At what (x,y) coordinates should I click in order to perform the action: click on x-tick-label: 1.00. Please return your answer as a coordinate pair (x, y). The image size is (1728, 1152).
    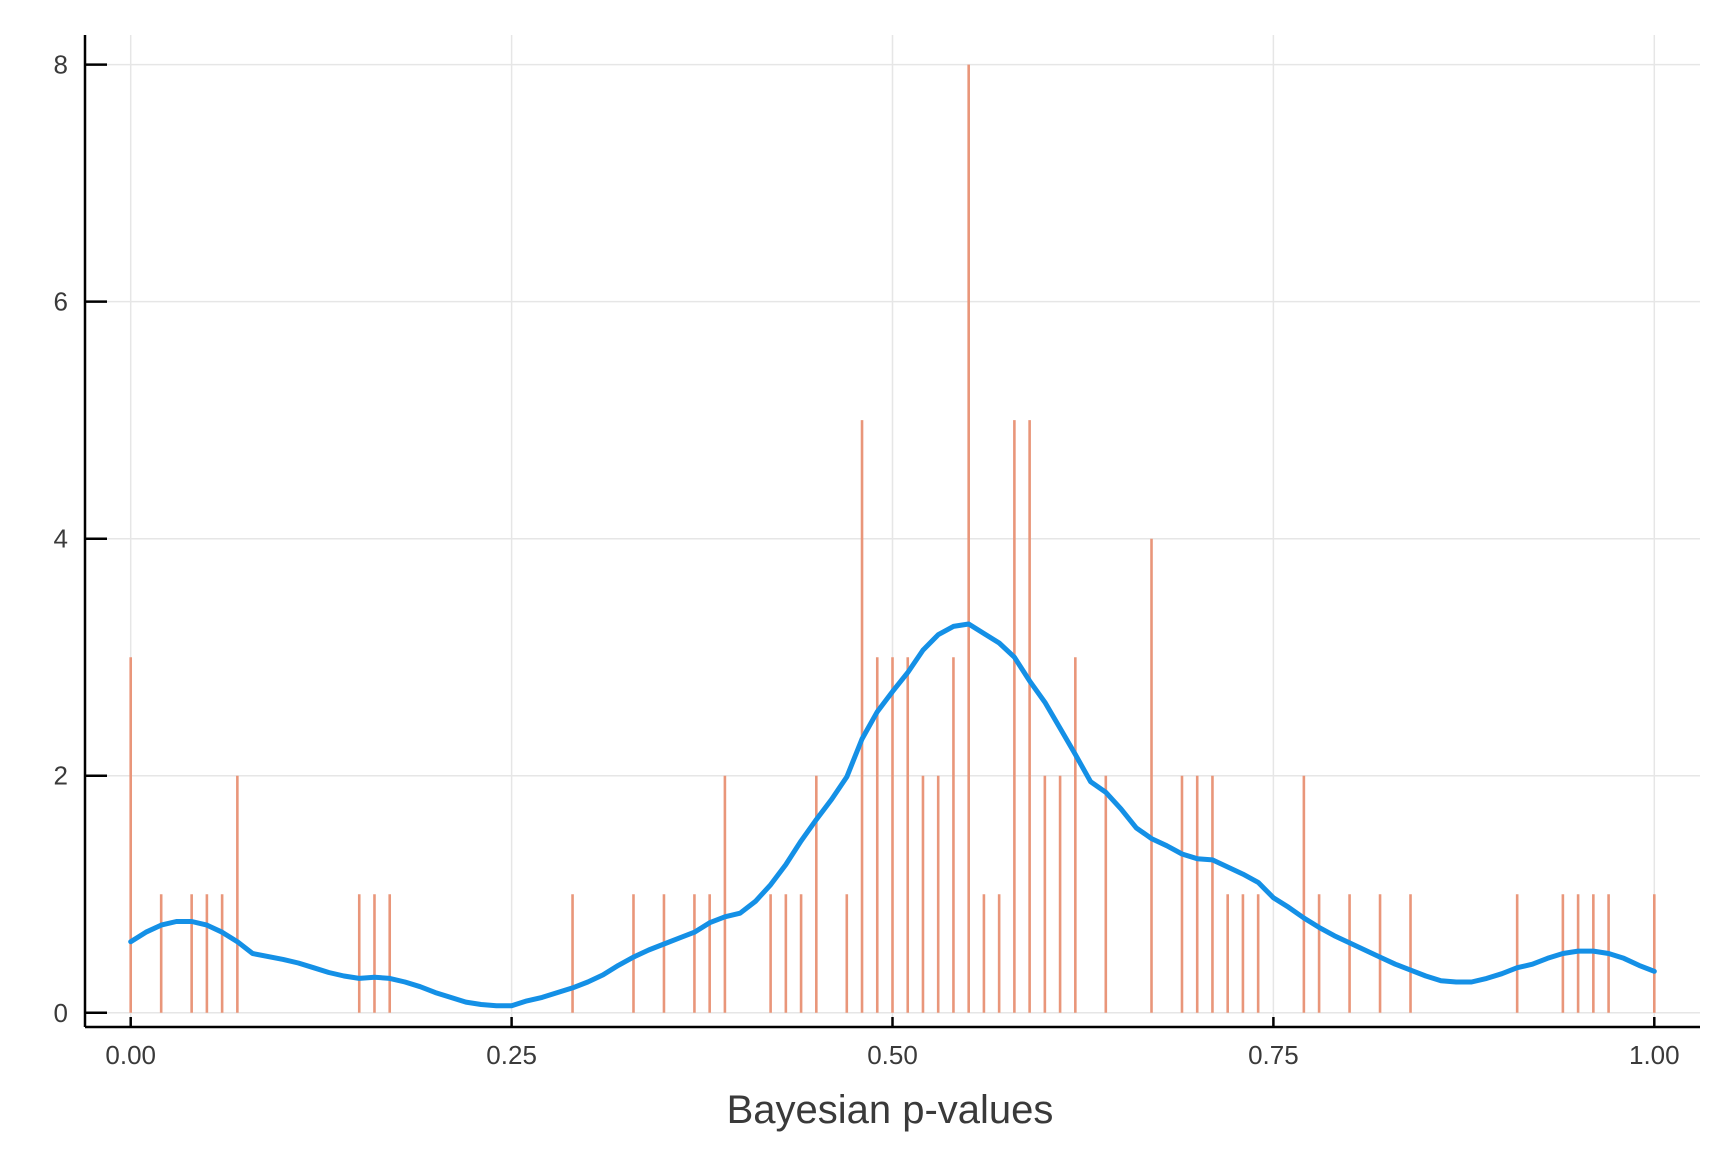
    Looking at the image, I should click on (1654, 1055).